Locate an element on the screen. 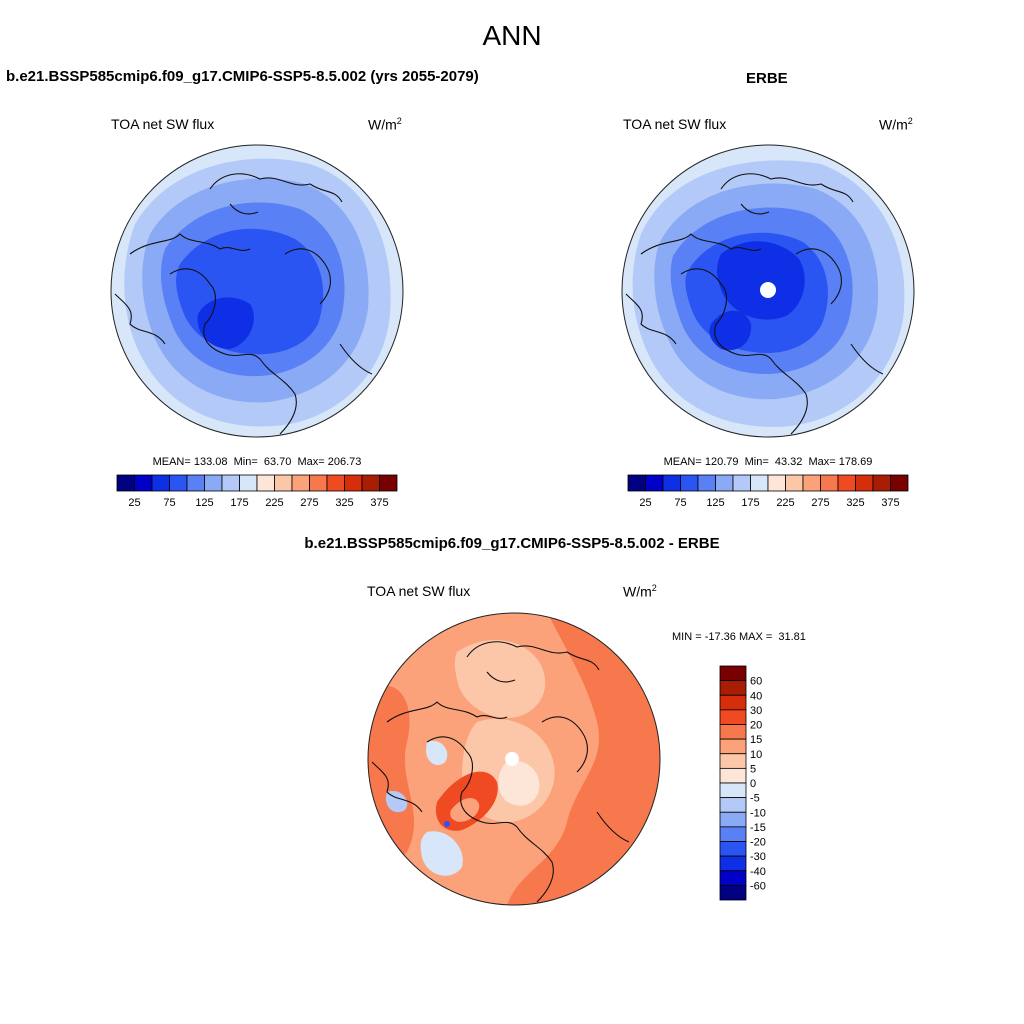  panel-2-units: W/m2 is located at coordinates (896, 124).